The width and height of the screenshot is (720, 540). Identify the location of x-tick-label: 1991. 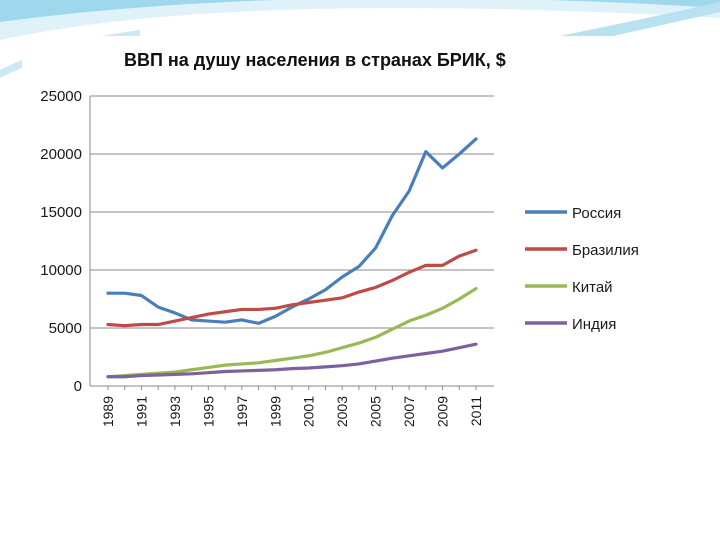
(141, 411).